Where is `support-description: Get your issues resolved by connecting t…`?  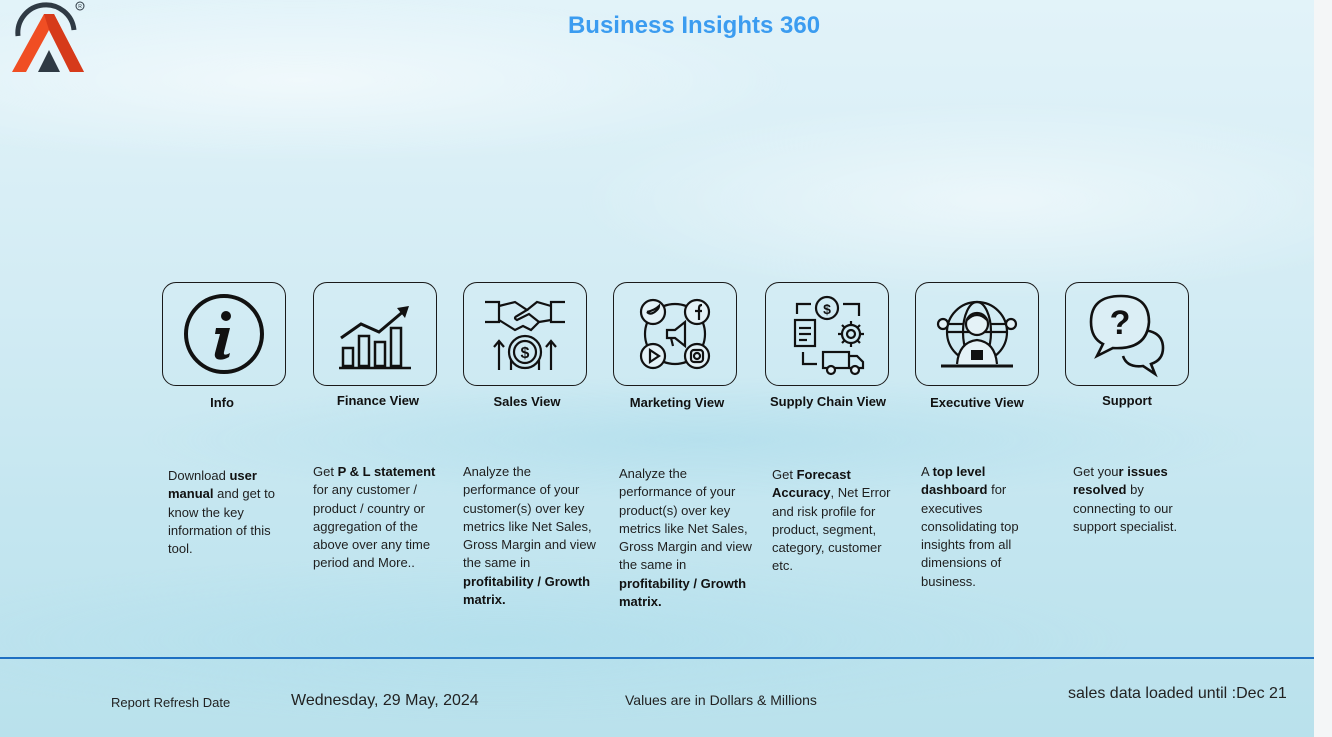
support-description: Get your issues resolved by connecting t… is located at coordinates (1132, 499).